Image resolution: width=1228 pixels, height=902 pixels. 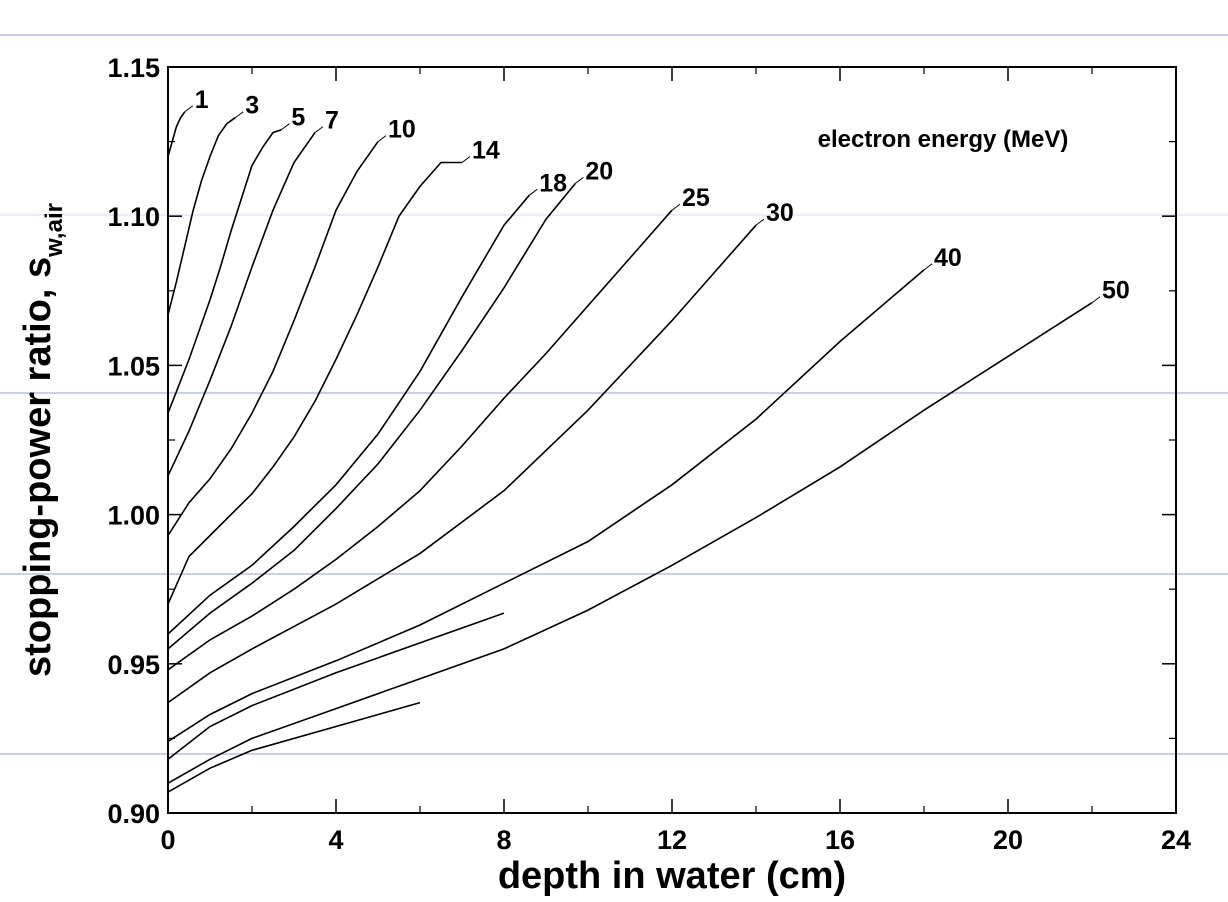 What do you see at coordinates (1008, 840) in the screenshot?
I see `x-tick-label: 20` at bounding box center [1008, 840].